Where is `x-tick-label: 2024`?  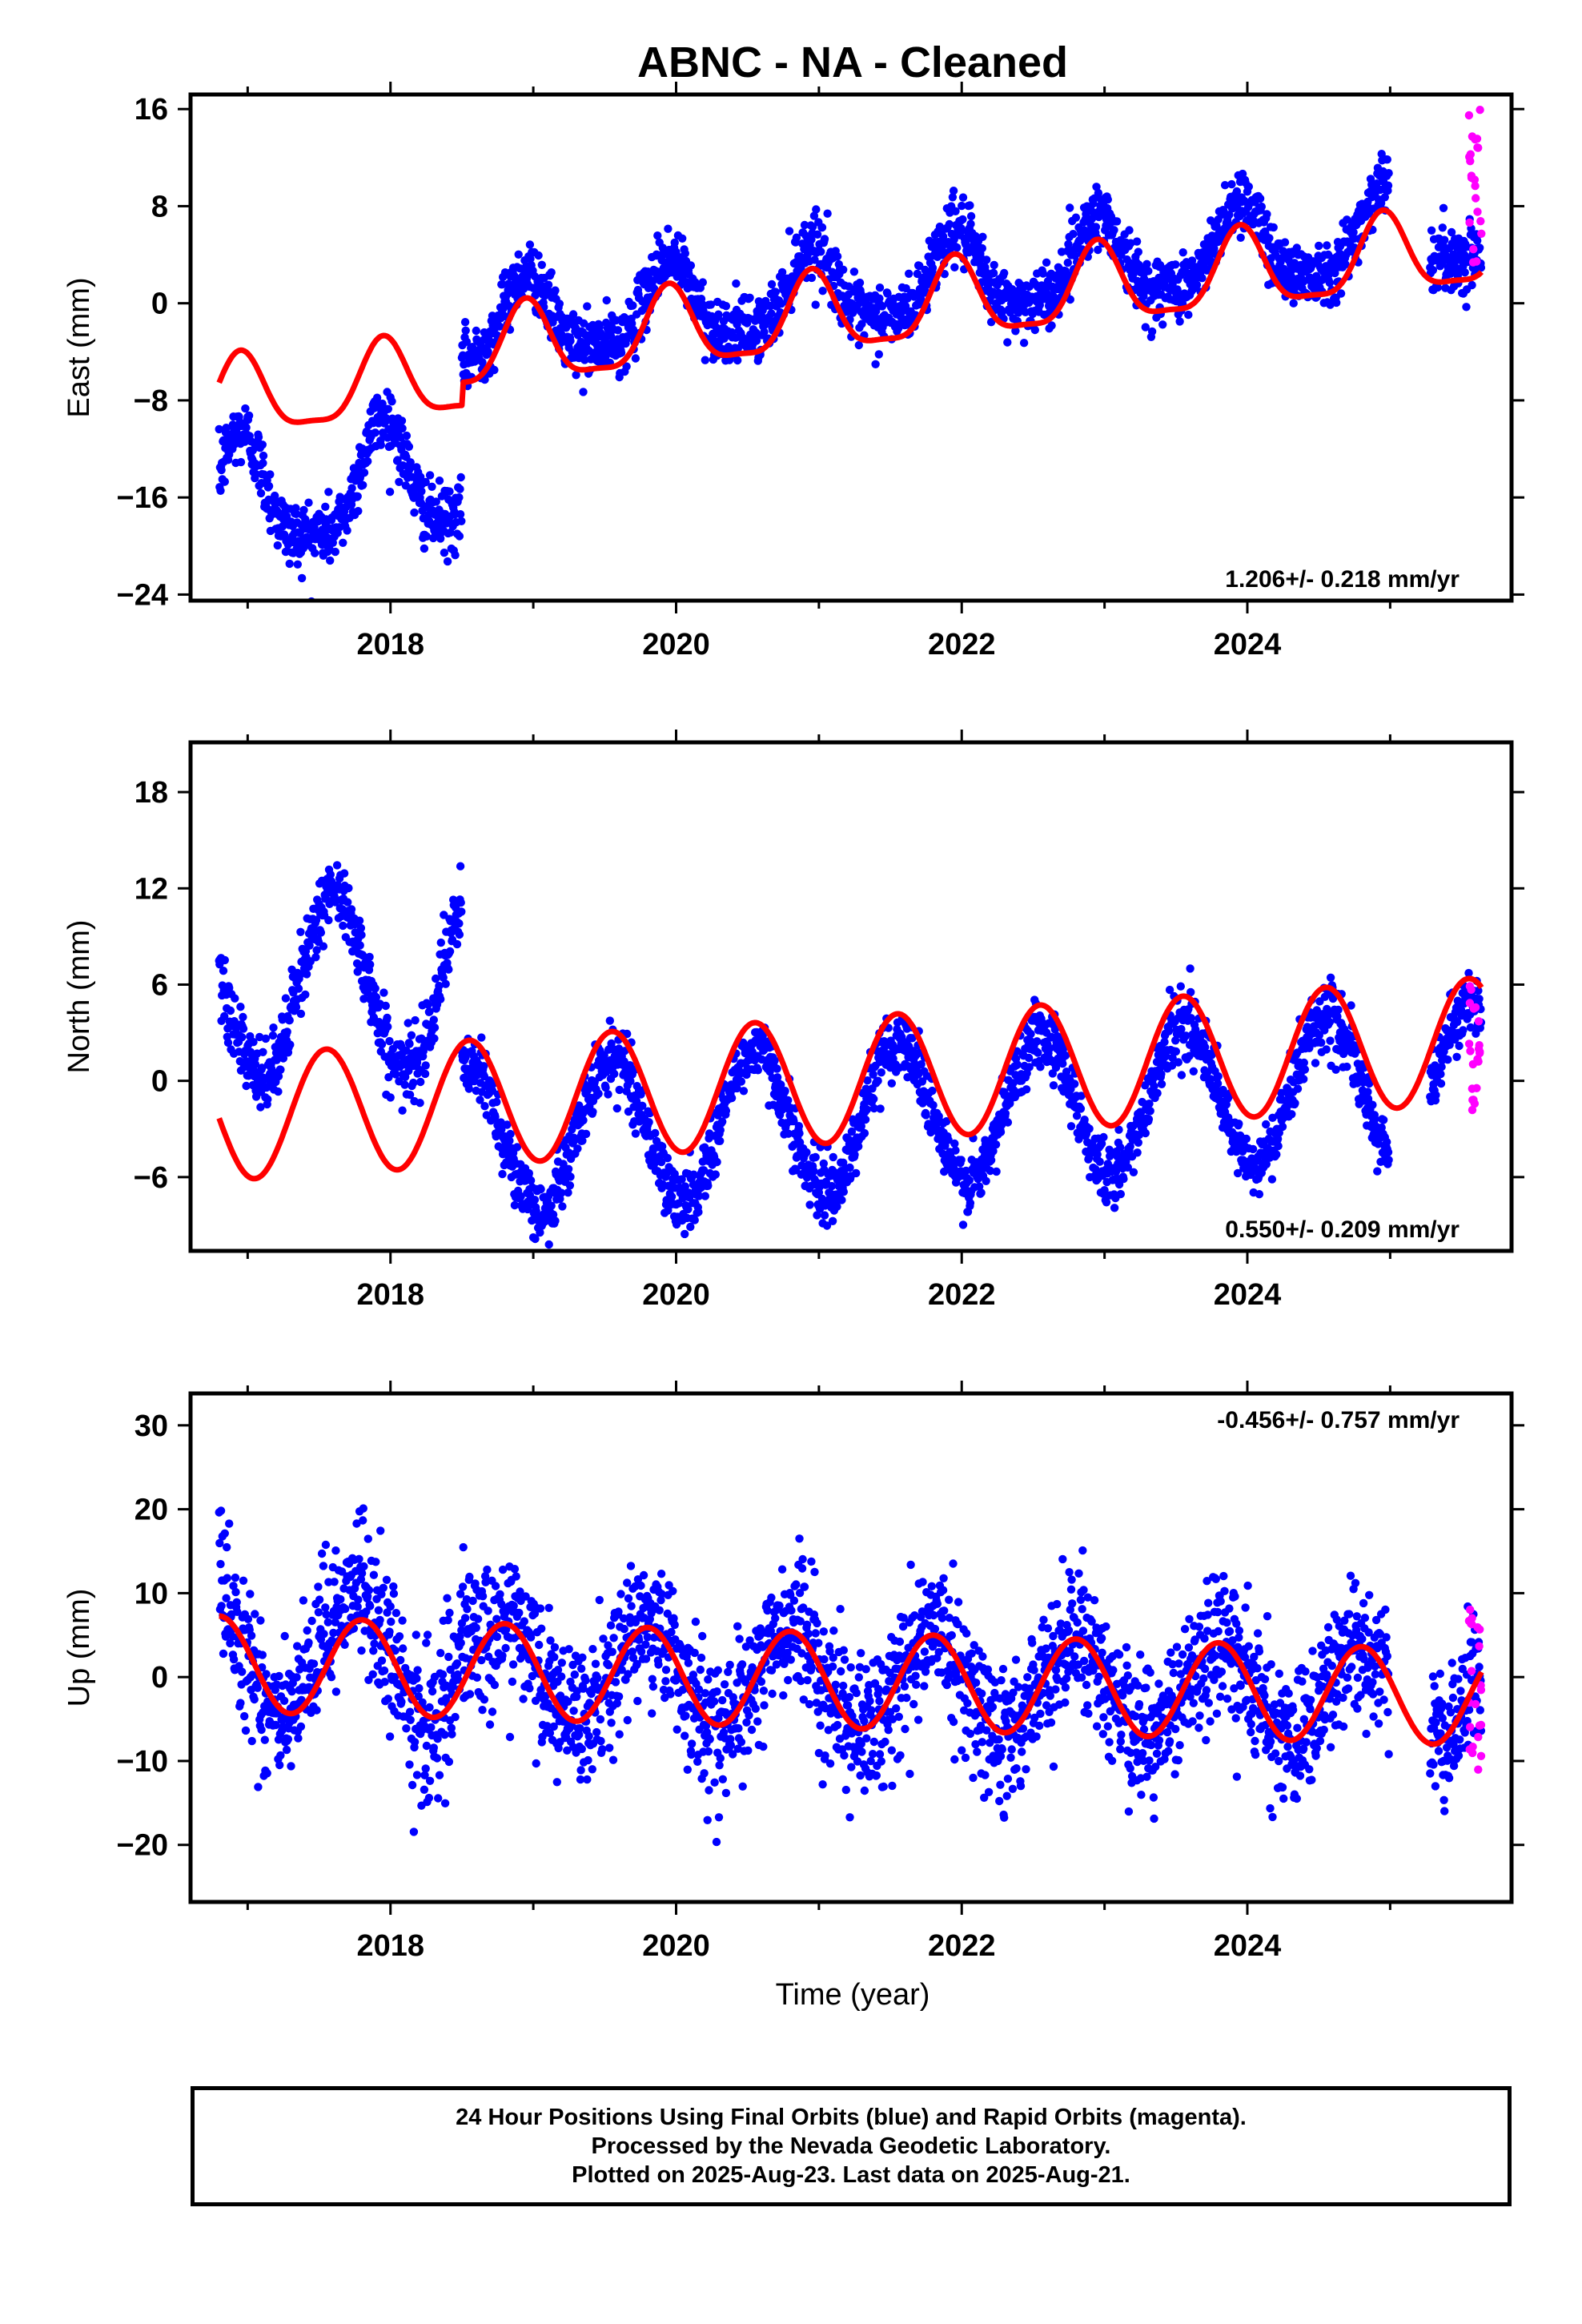
x-tick-label: 2024 is located at coordinates (1248, 644).